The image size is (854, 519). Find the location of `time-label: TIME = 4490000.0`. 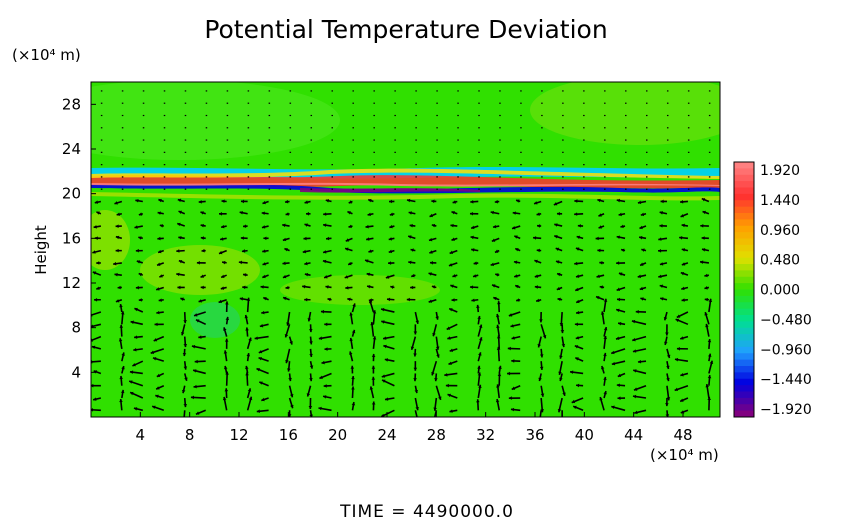

time-label: TIME = 4490000.0 is located at coordinates (426, 510).